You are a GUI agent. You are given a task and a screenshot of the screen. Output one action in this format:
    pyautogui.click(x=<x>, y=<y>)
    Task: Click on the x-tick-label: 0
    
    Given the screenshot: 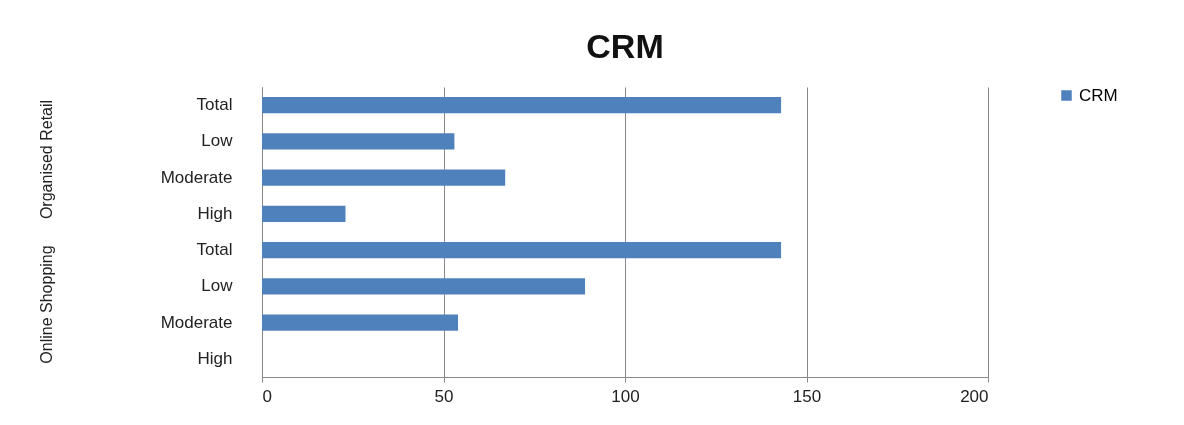 What is the action you would take?
    pyautogui.click(x=267, y=396)
    